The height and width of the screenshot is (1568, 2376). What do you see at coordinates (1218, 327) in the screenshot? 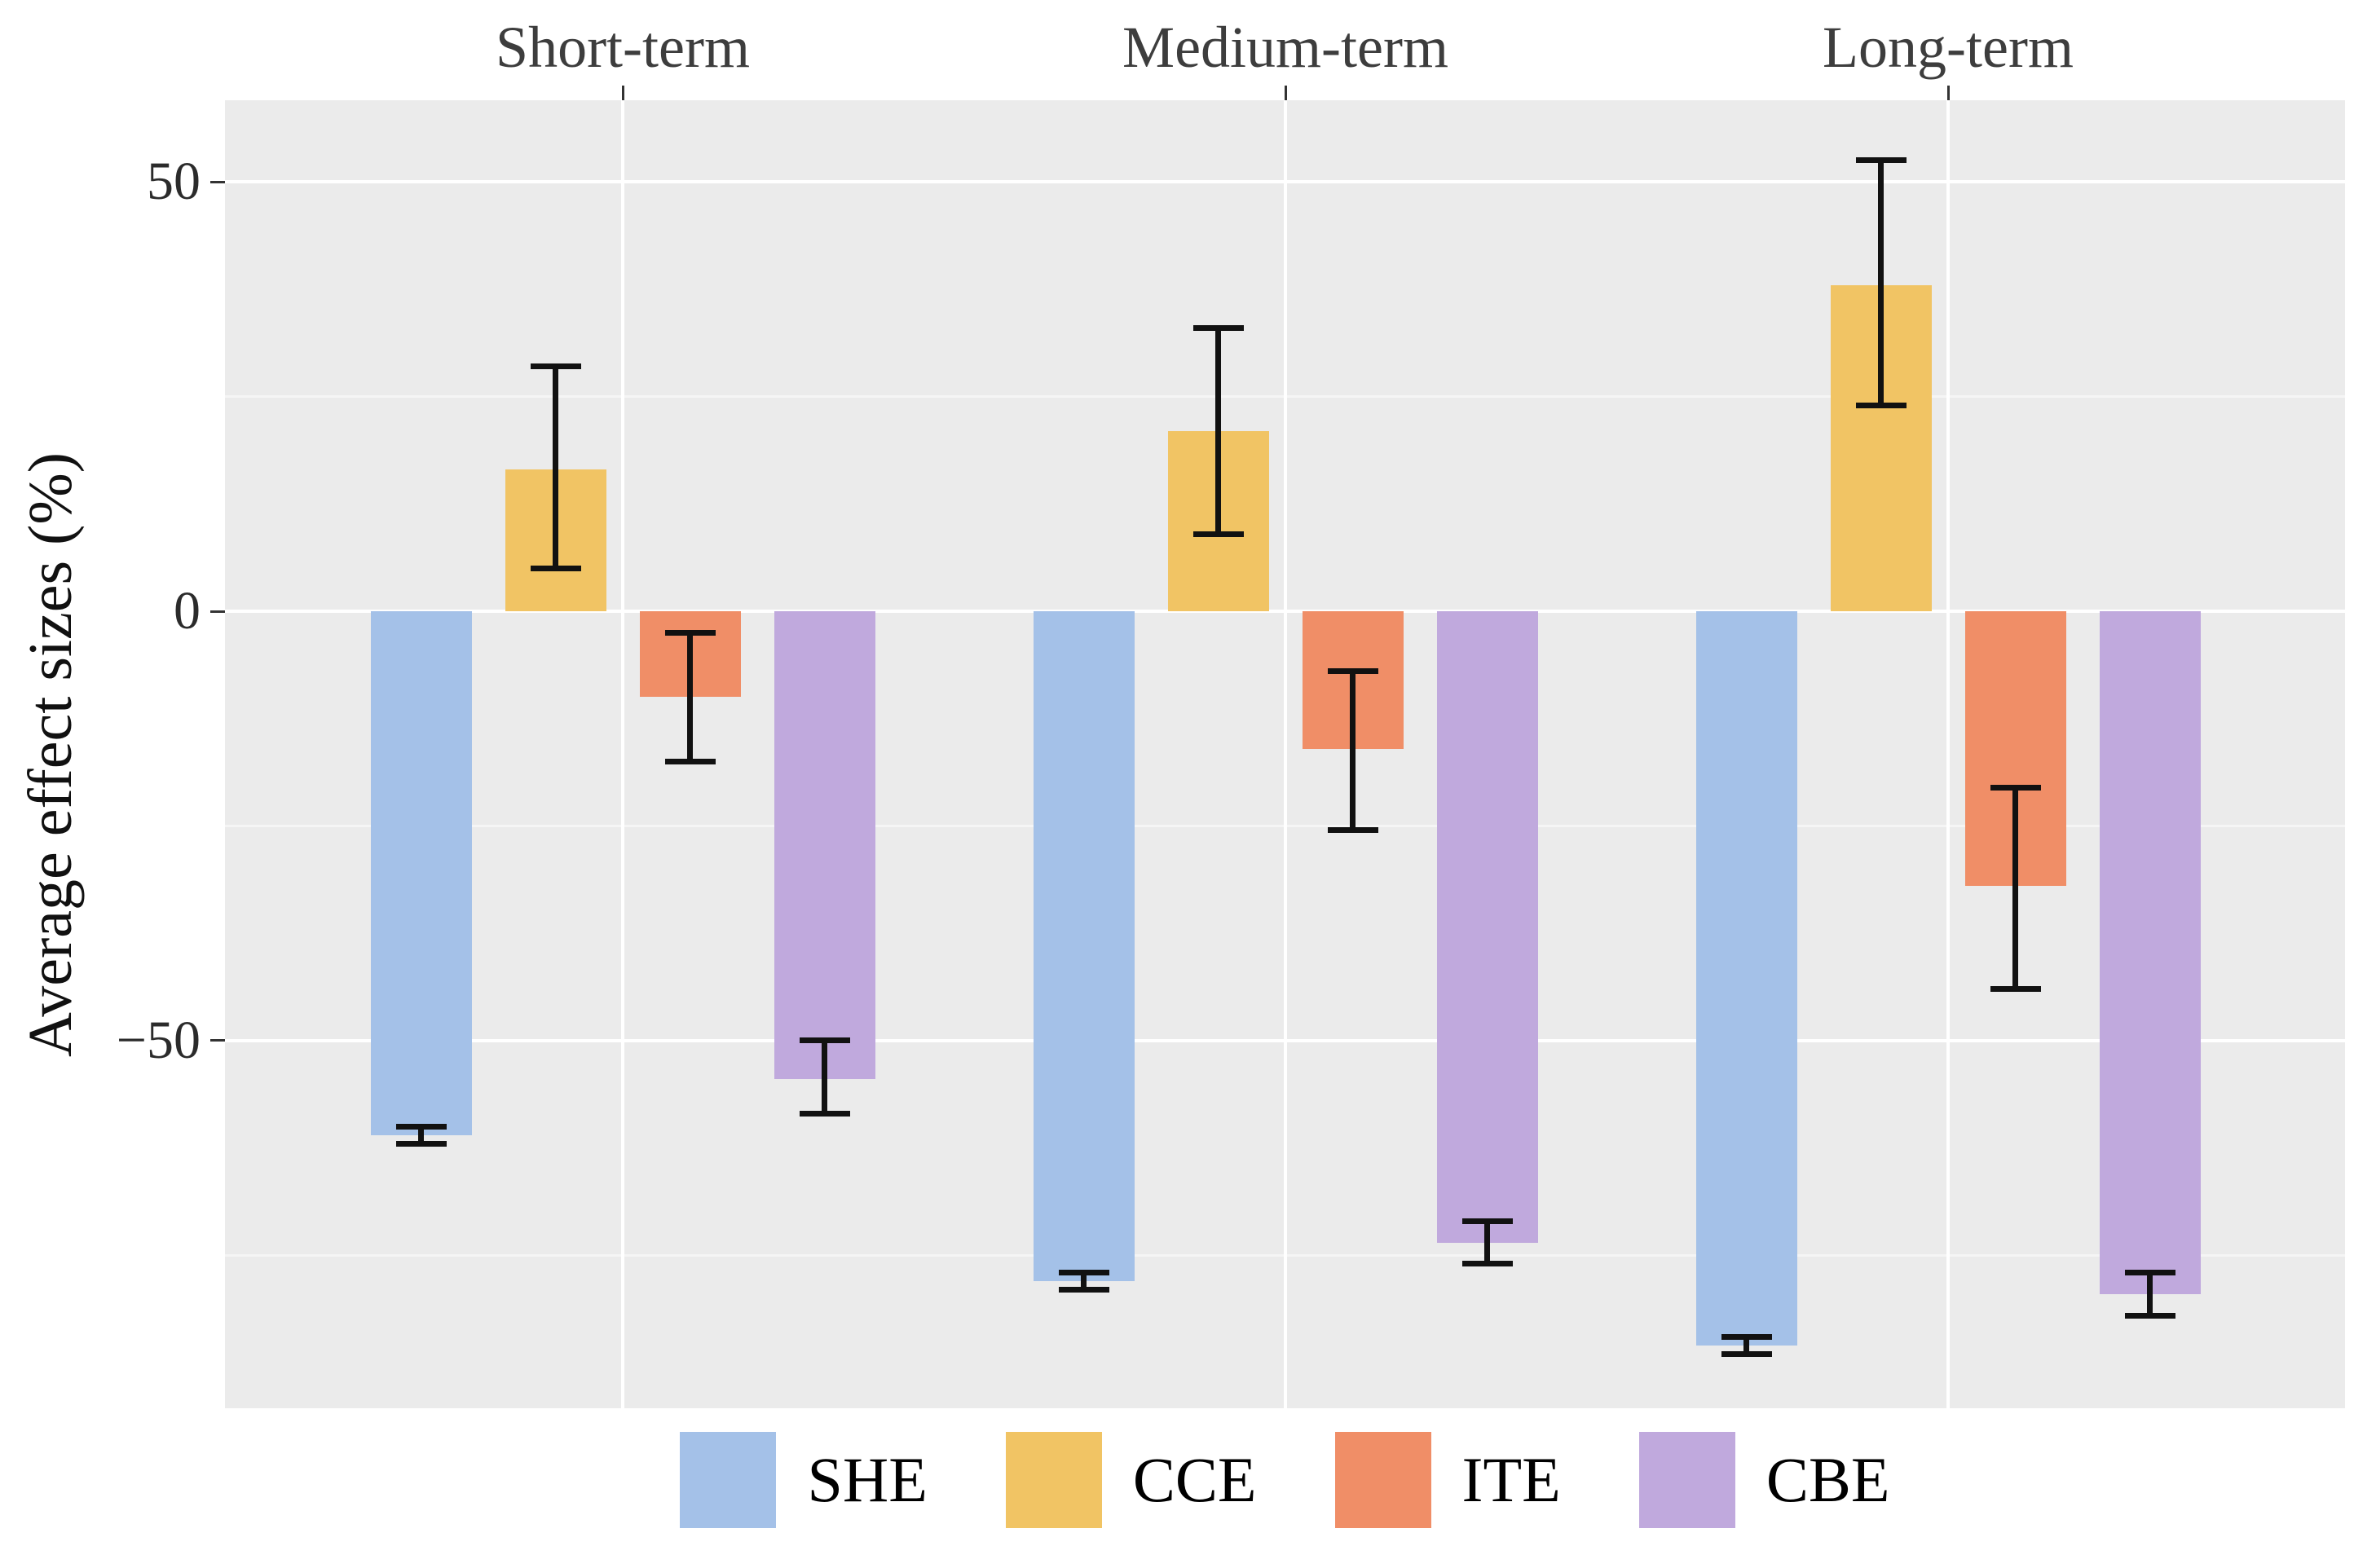
I see `error-bar-cce-2-cap-top` at bounding box center [1218, 327].